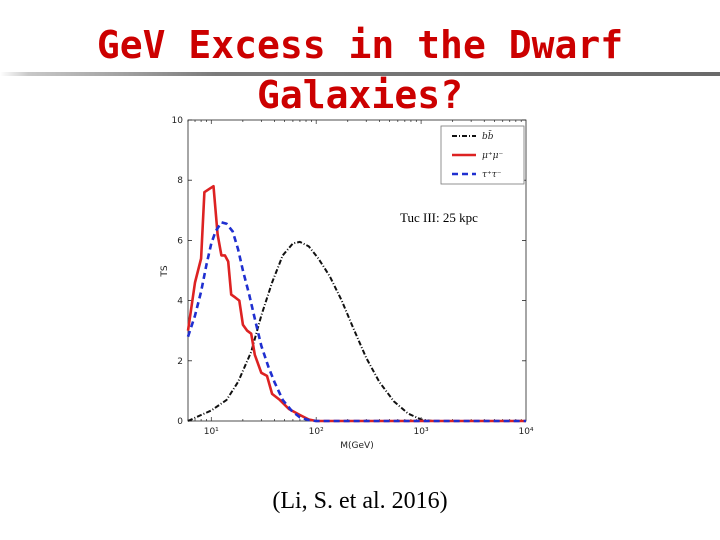  What do you see at coordinates (360, 74) in the screenshot?
I see `title-divider` at bounding box center [360, 74].